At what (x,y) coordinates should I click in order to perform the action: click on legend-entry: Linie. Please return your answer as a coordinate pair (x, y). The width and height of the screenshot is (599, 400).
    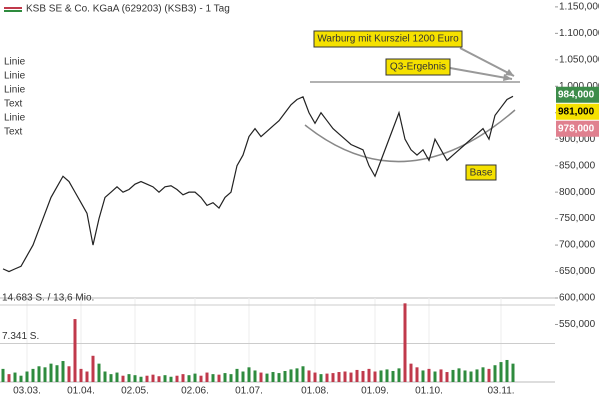
    Looking at the image, I should click on (15, 76).